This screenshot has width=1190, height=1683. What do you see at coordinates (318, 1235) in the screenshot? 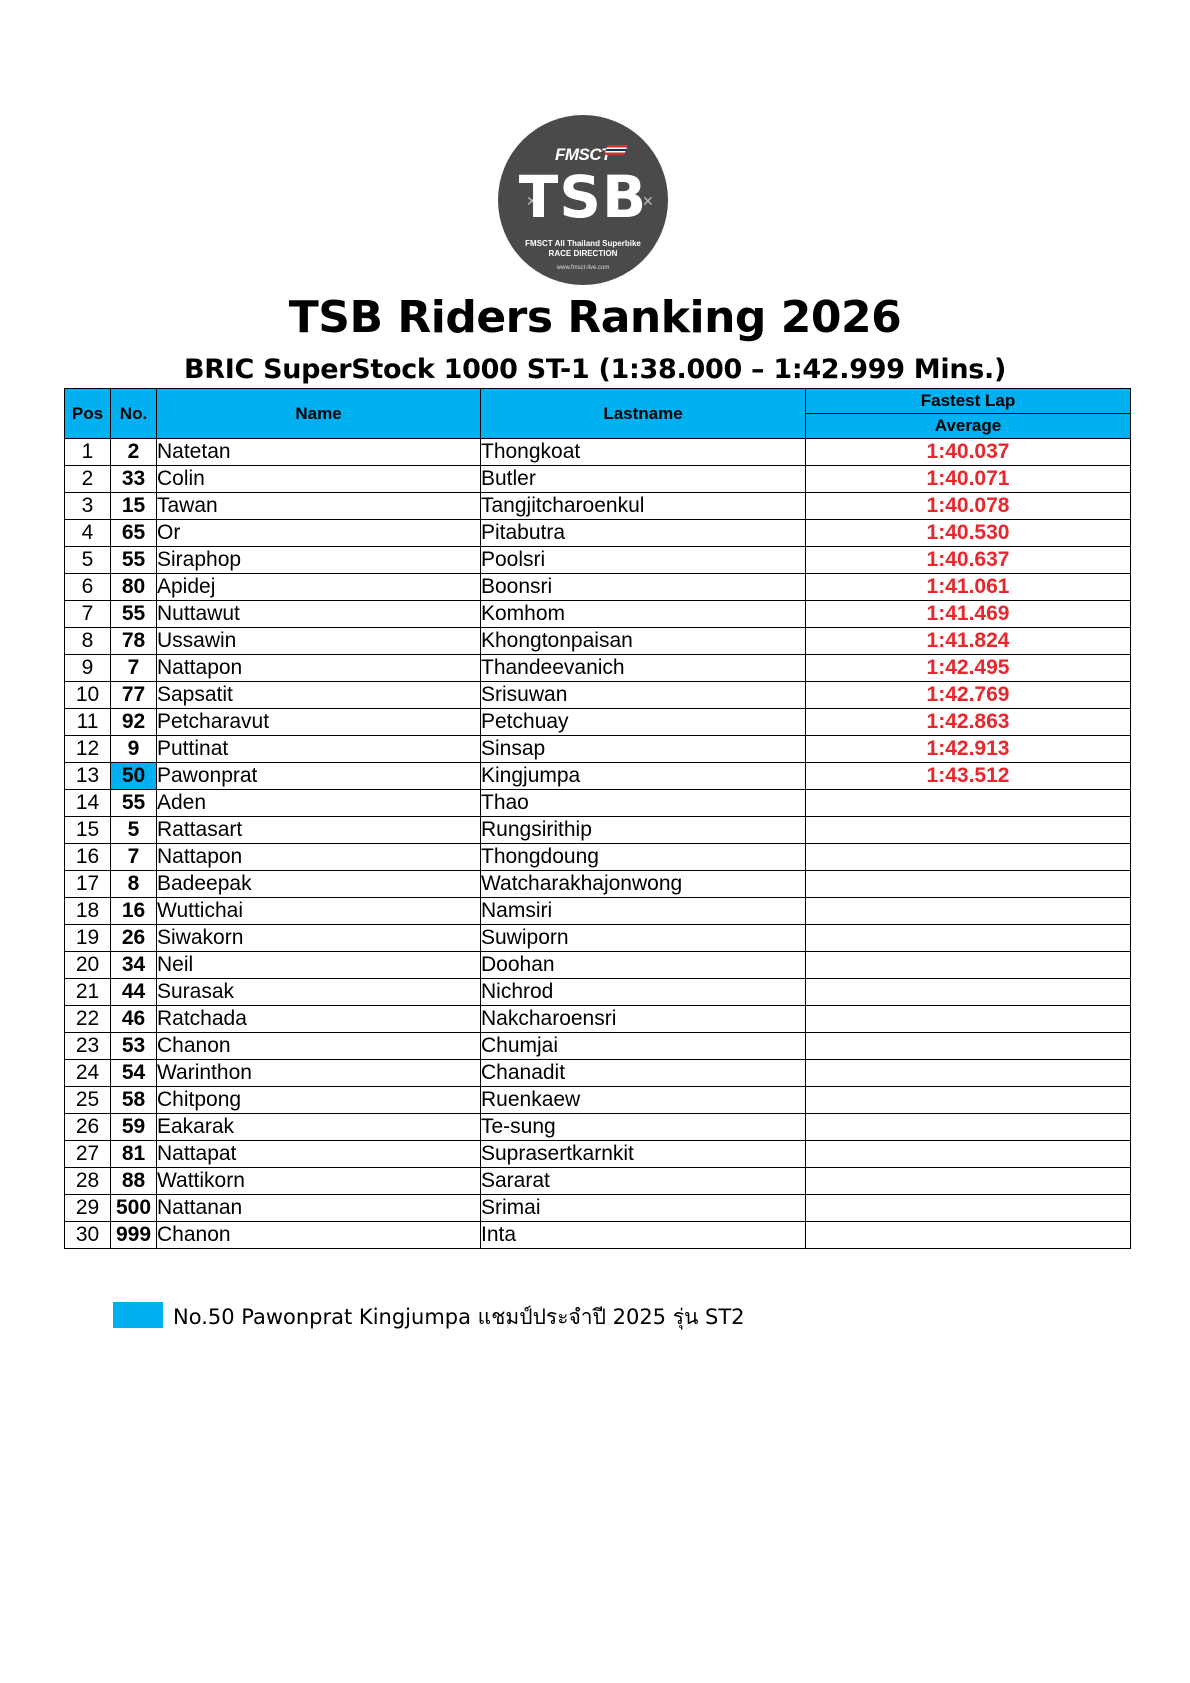
I see `cell-name: Chanon` at bounding box center [318, 1235].